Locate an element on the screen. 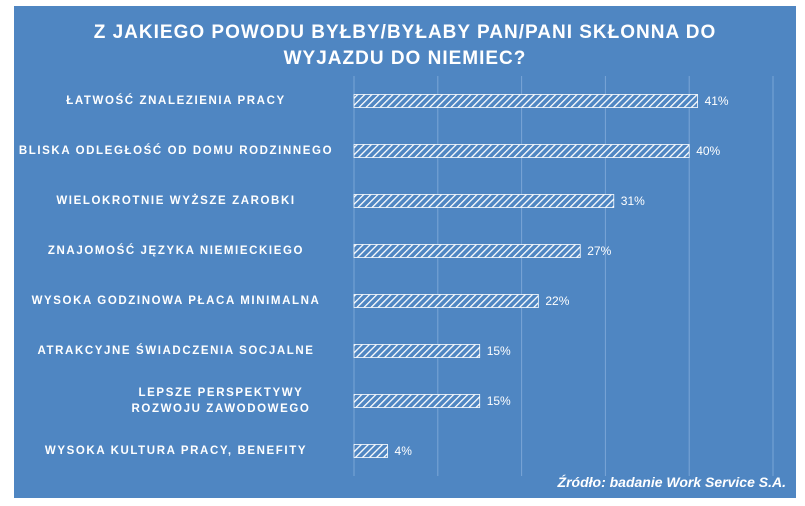 The width and height of the screenshot is (805, 506). value-label: 40% is located at coordinates (708, 151).